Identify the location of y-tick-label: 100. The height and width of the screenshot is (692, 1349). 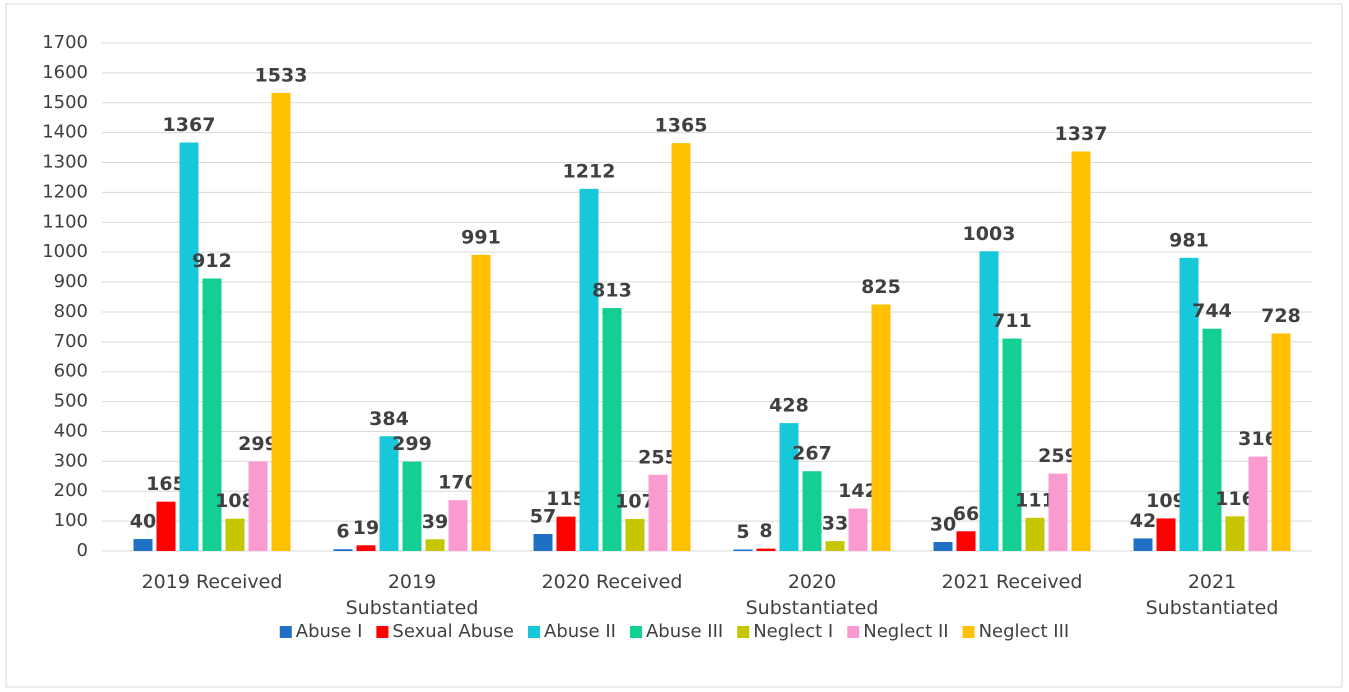
(71, 520).